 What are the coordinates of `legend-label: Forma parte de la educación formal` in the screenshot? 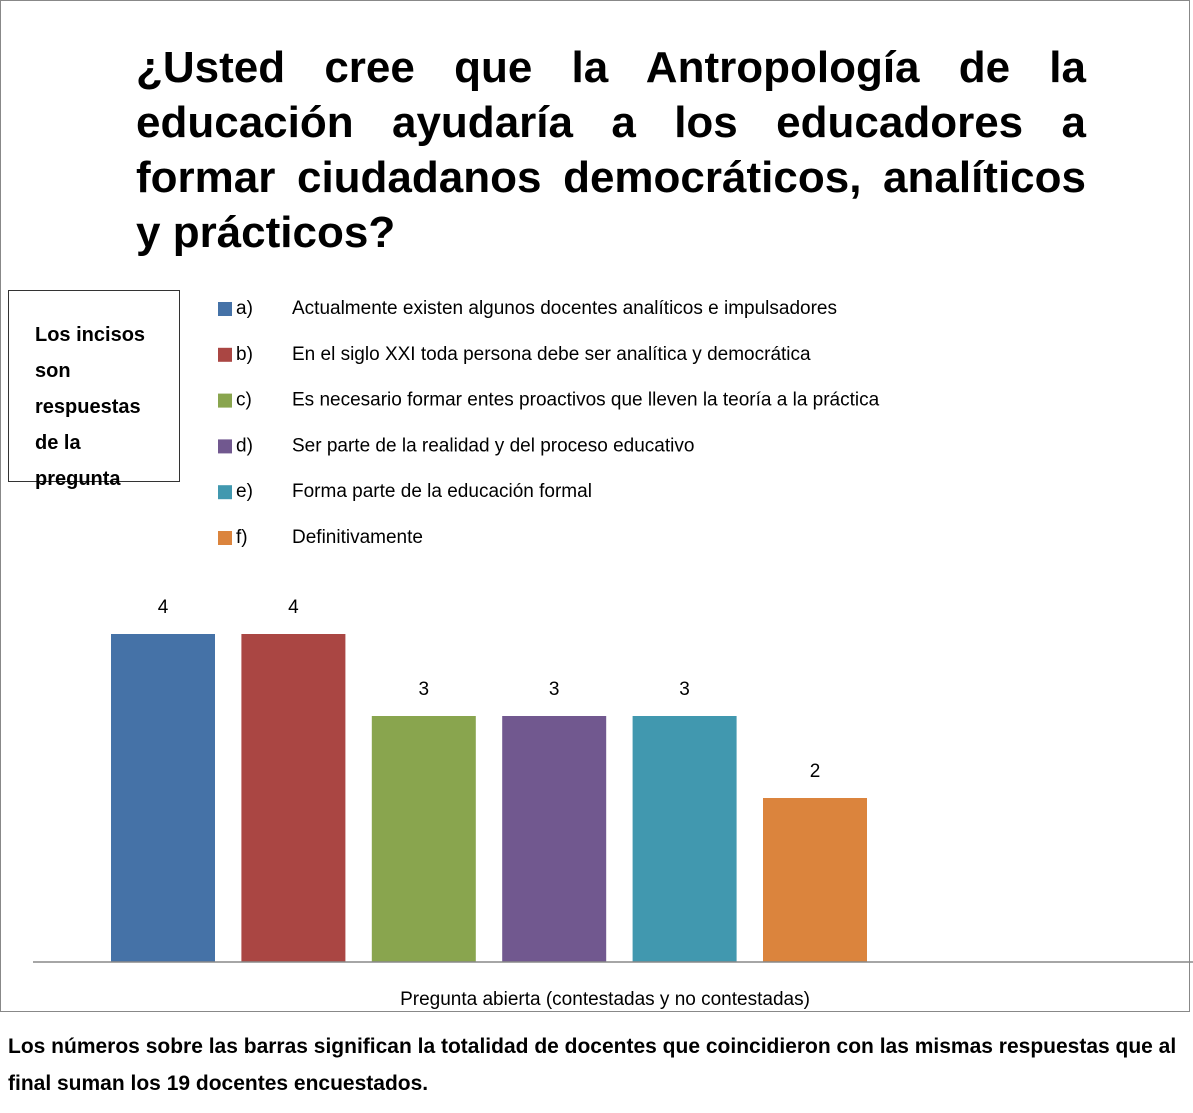 It's located at (442, 491).